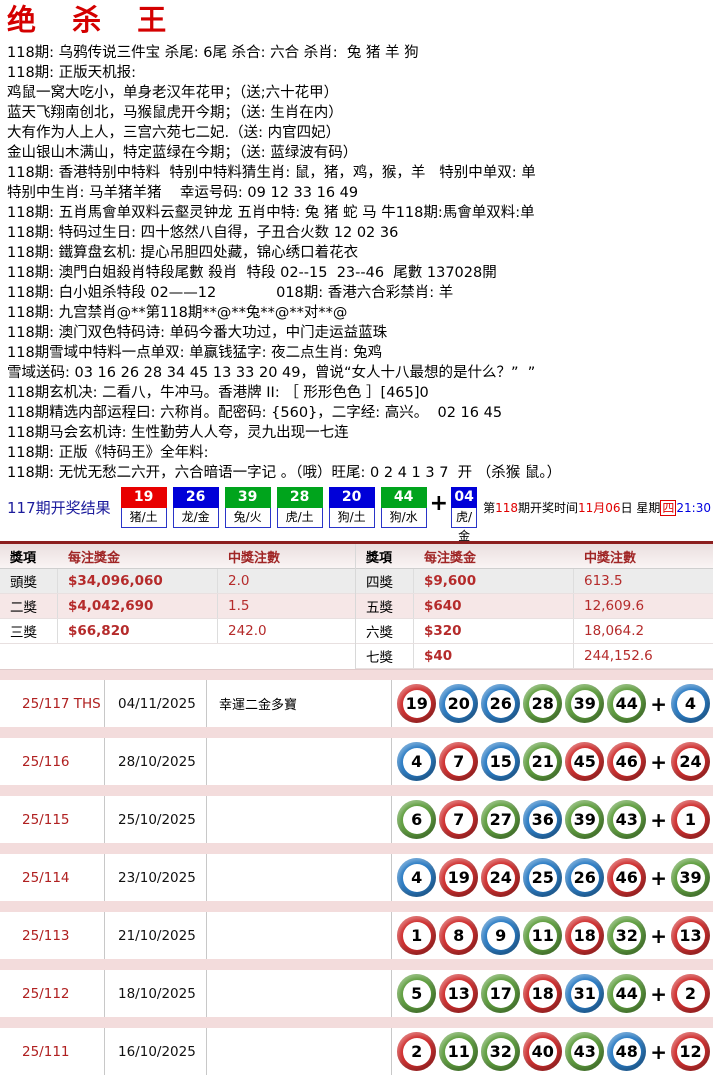 Image resolution: width=713 pixels, height=1075 pixels. Describe the element at coordinates (626, 993) in the screenshot. I see `ball-number: 44` at that location.